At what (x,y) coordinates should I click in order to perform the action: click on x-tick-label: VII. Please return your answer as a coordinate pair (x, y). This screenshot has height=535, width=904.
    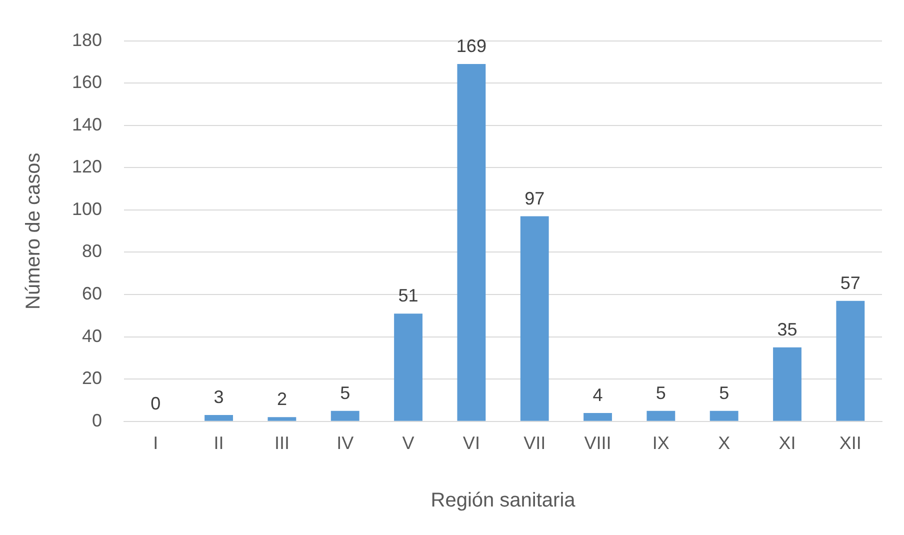
    Looking at the image, I should click on (535, 443).